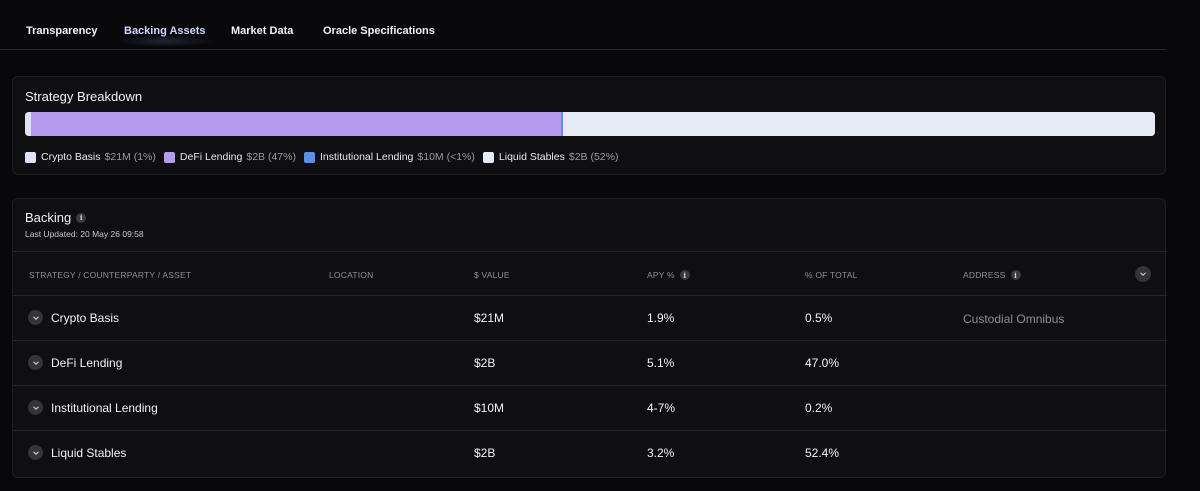 This screenshot has width=1200, height=491. Describe the element at coordinates (831, 275) in the screenshot. I see `column-header-pct-of-total: % OF TOTAL` at that location.